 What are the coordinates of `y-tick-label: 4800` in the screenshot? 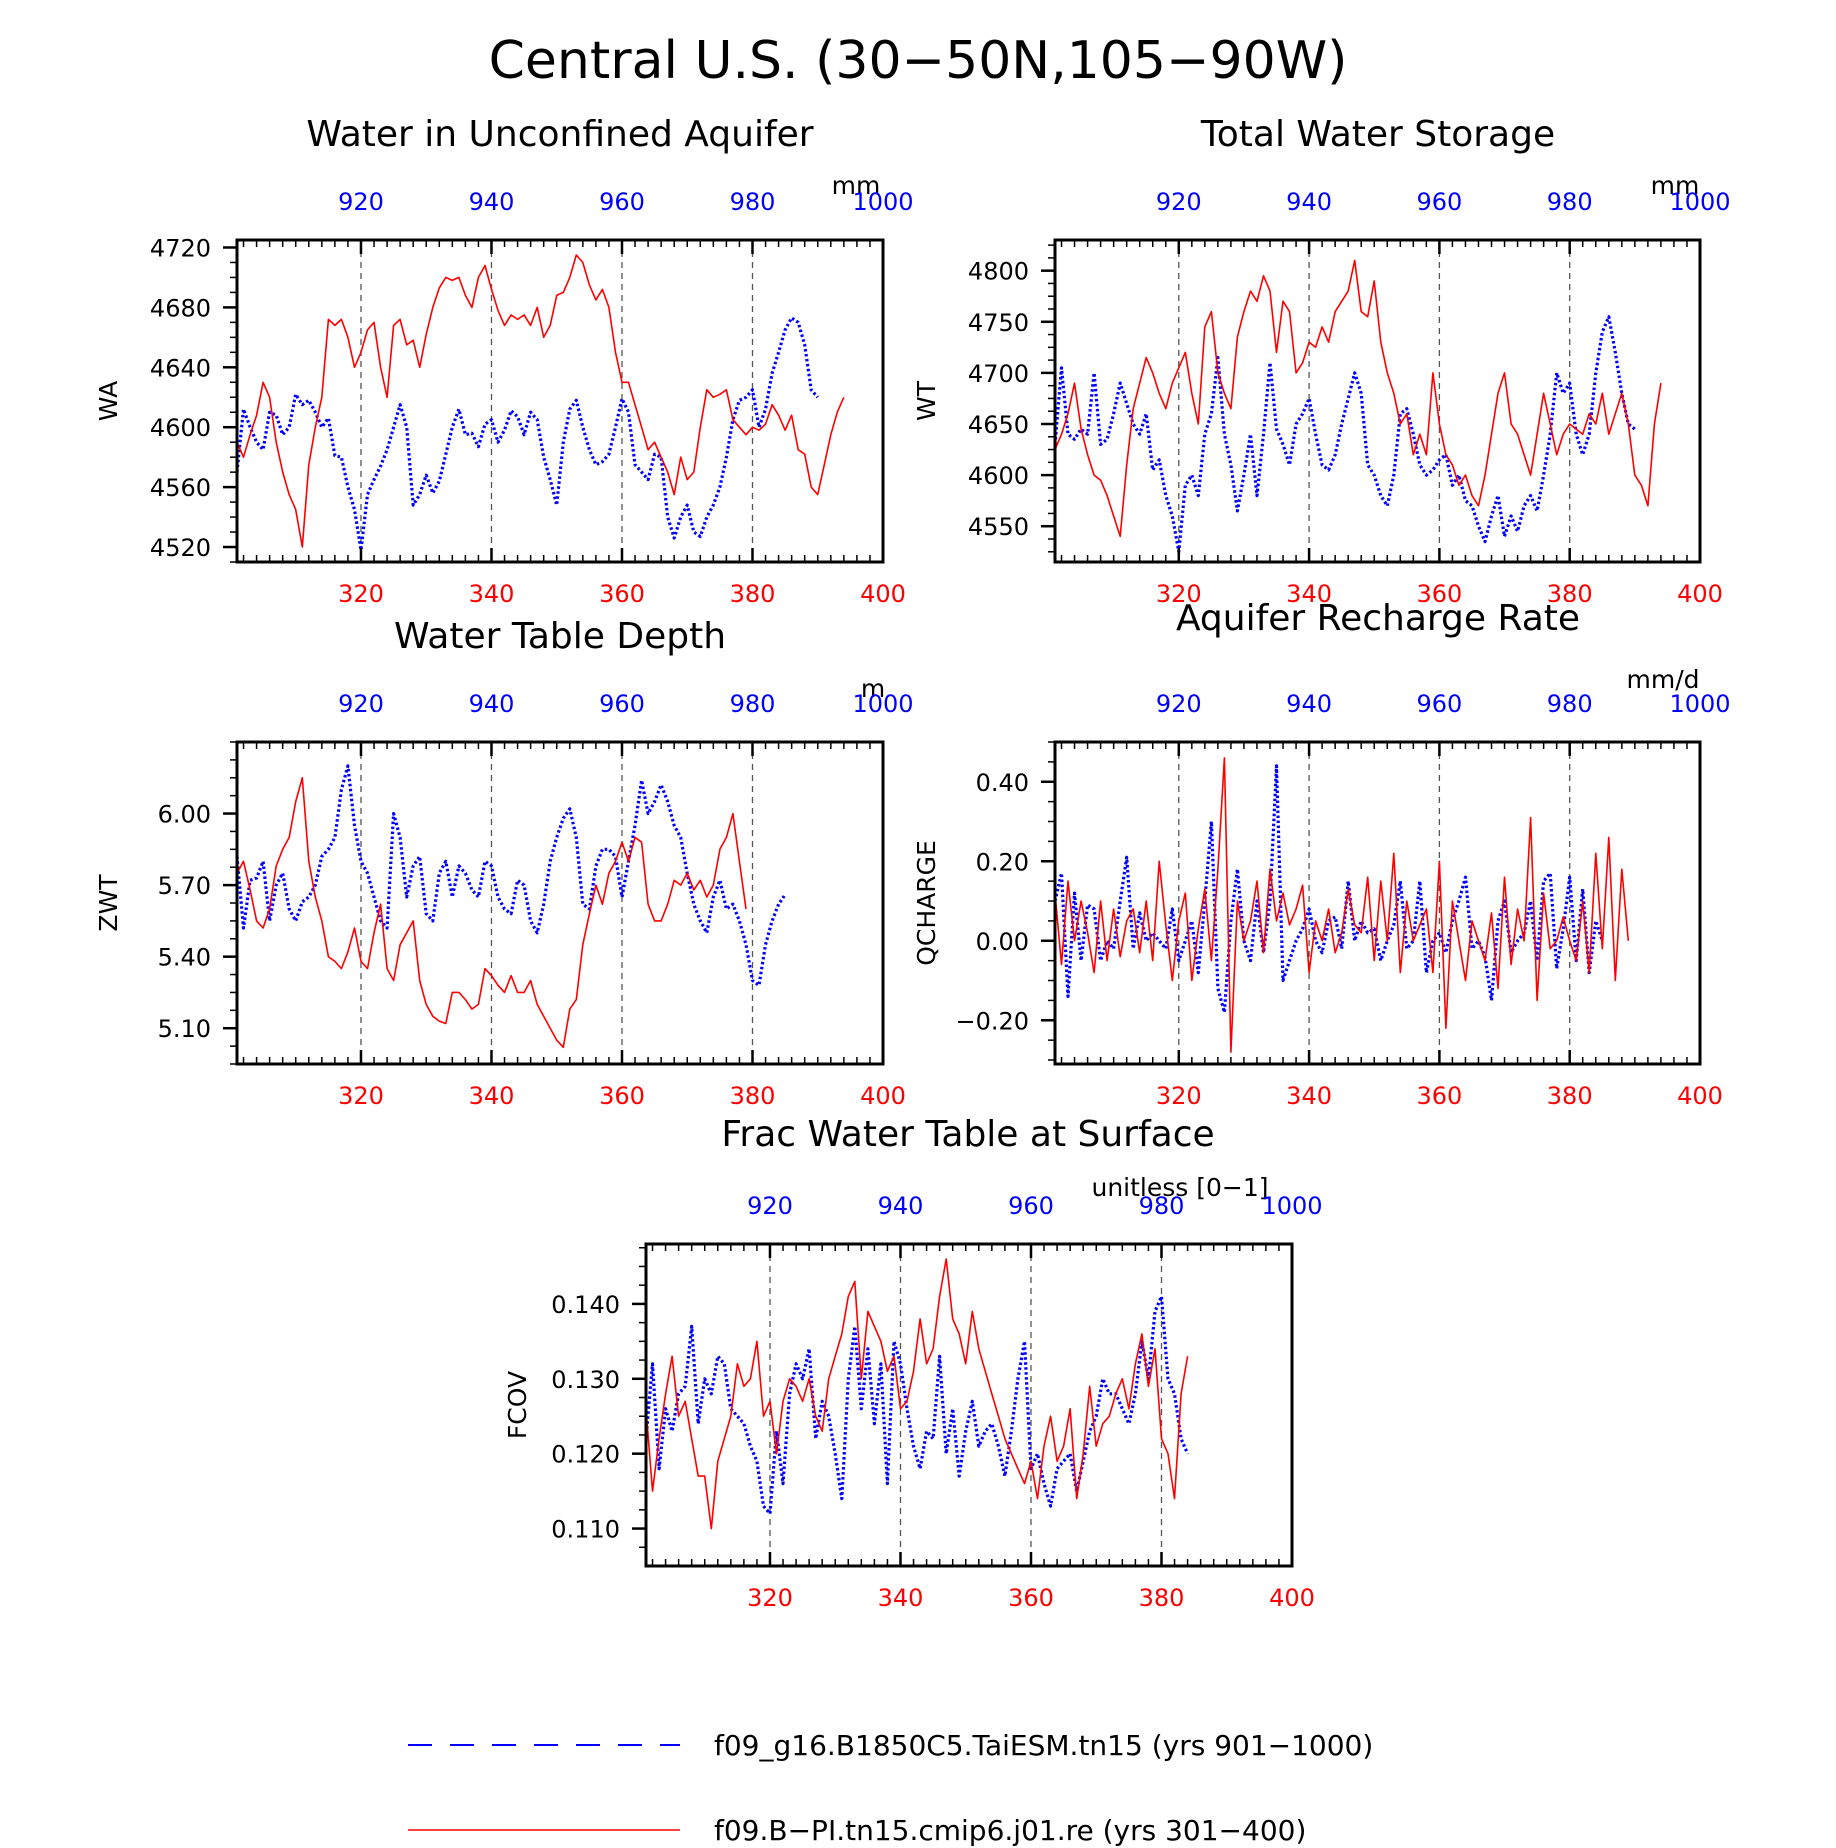 It's located at (998, 272).